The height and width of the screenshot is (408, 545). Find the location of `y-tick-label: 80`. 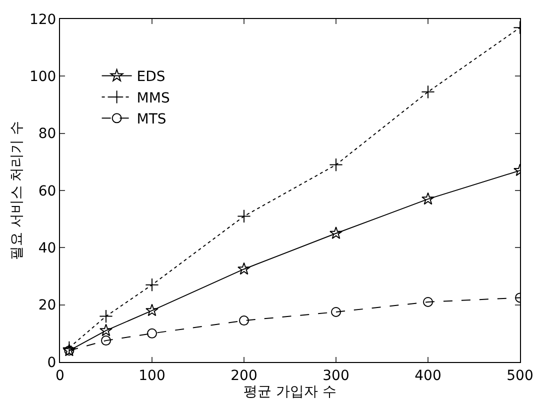

y-tick-label: 80 is located at coordinates (47, 134).